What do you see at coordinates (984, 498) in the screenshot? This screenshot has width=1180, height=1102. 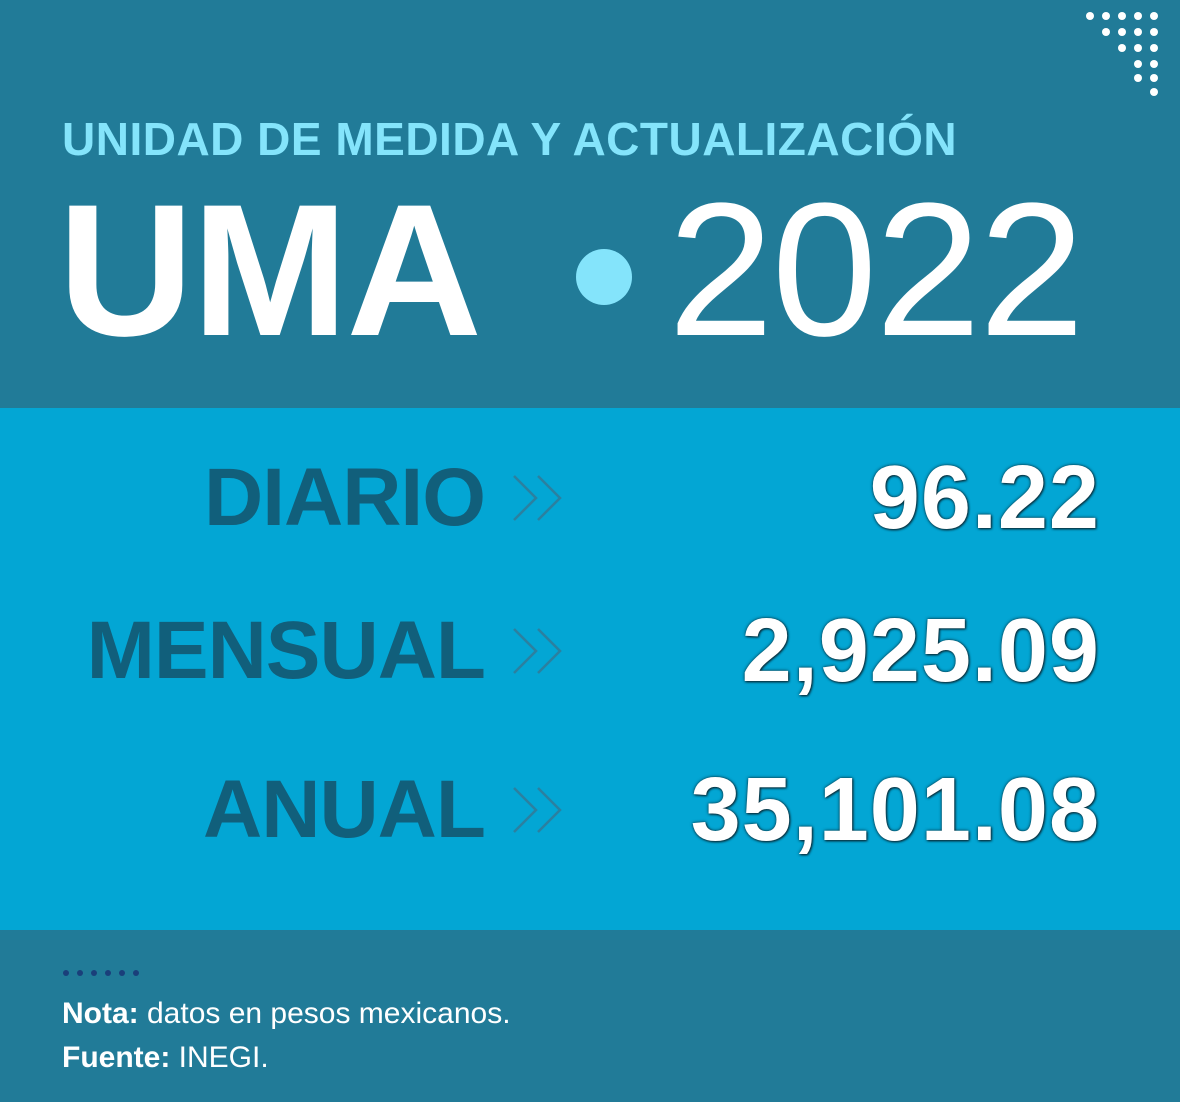 I see `row-value: 96.22` at bounding box center [984, 498].